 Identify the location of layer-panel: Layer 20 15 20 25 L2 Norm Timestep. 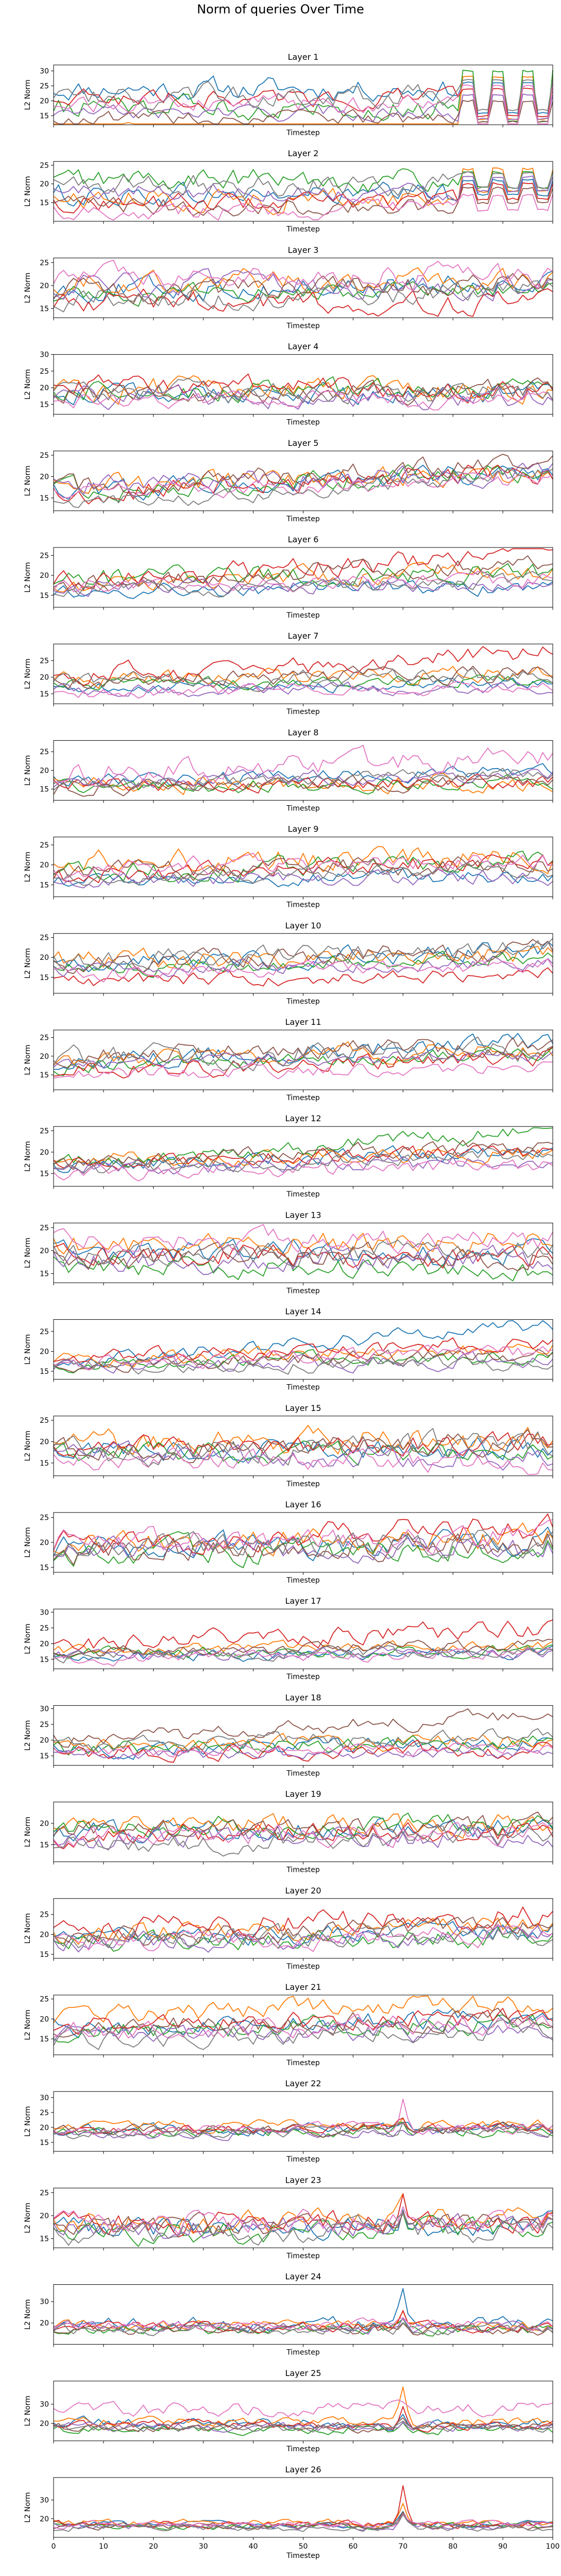
(288, 1929).